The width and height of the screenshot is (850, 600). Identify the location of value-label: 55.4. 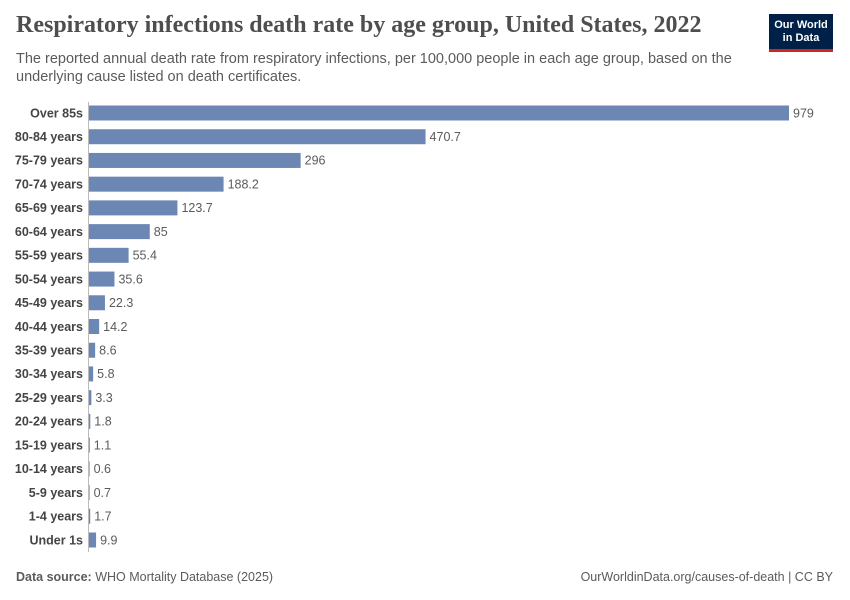
(145, 256).